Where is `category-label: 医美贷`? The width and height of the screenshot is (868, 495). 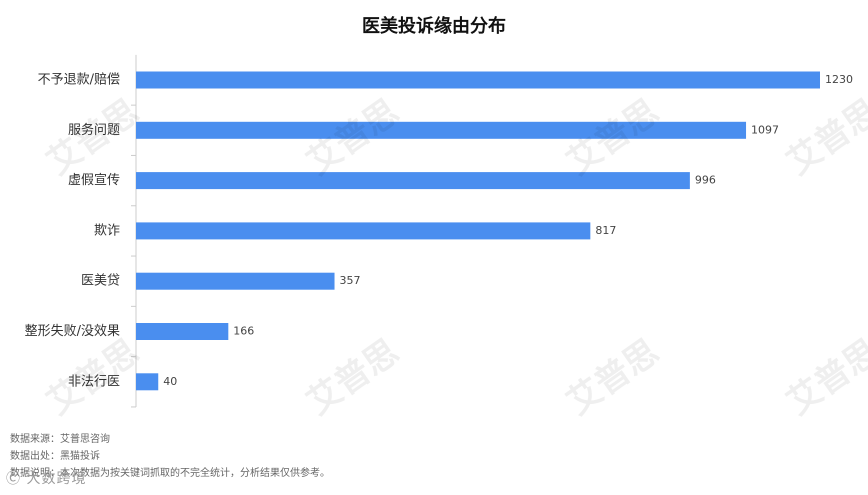
category-label: 医美贷 is located at coordinates (100, 281).